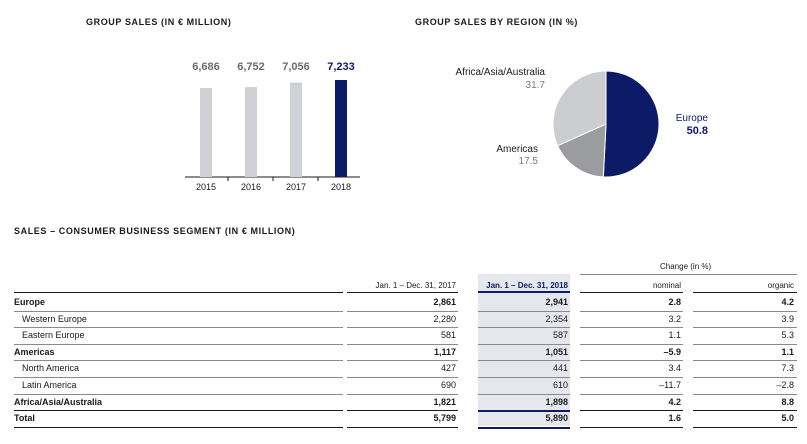 Image resolution: width=807 pixels, height=444 pixels. What do you see at coordinates (780, 285) in the screenshot?
I see `column-header-organic: organic` at bounding box center [780, 285].